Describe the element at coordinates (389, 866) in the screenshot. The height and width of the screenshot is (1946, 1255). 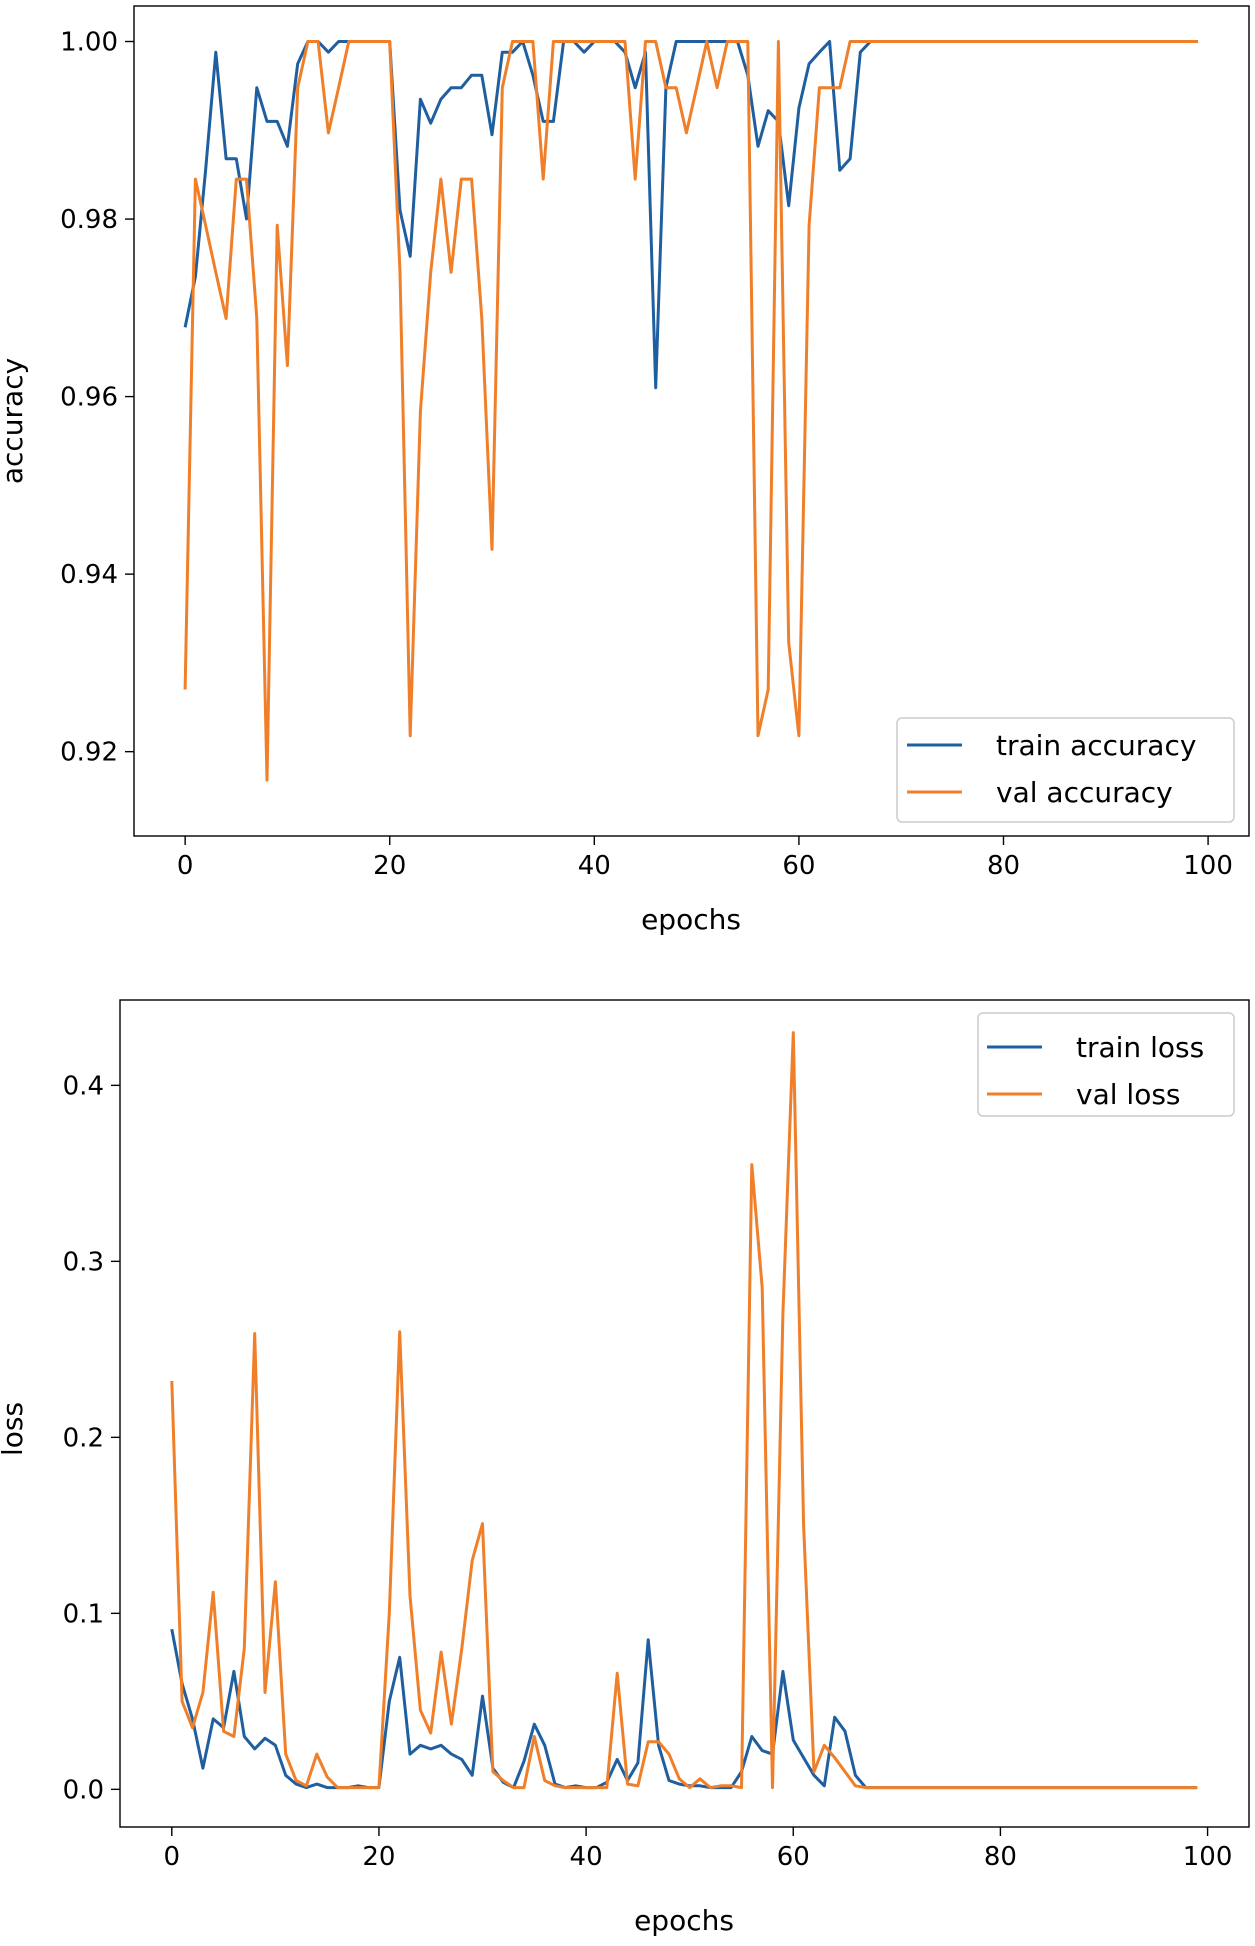
I see `accuracy-x-tick-label: 20` at that location.